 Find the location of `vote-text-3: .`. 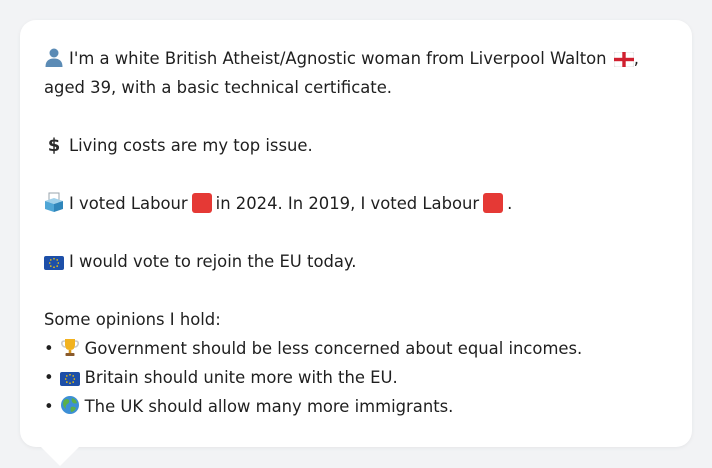

vote-text-3: . is located at coordinates (510, 203).